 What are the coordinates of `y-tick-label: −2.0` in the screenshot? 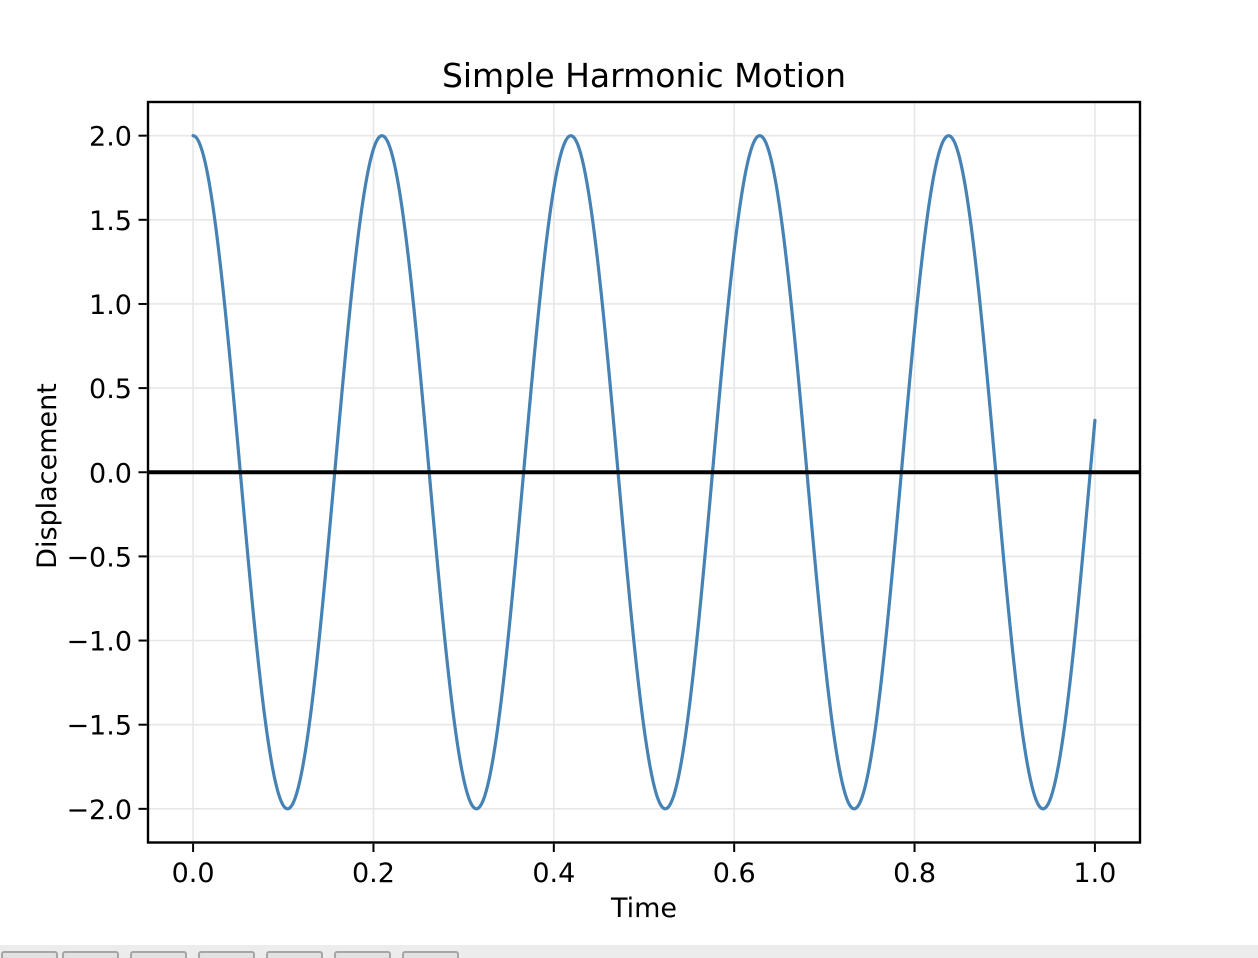 It's located at (99, 810).